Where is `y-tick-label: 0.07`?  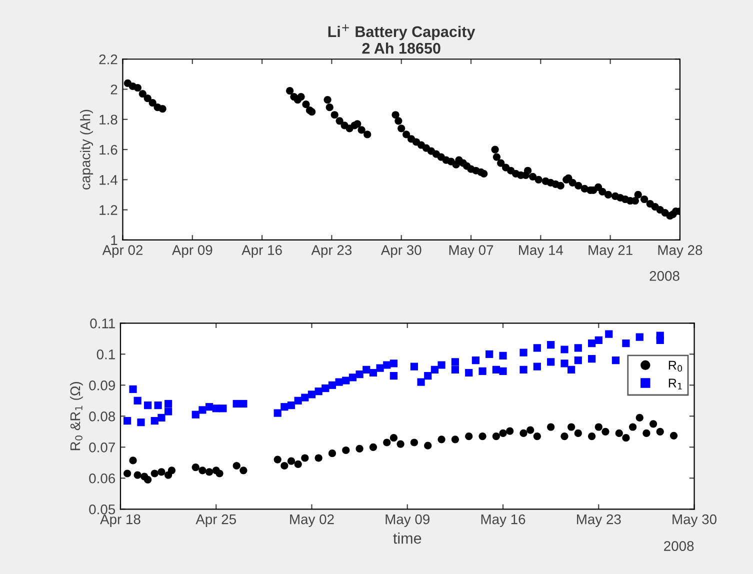
y-tick-label: 0.07 is located at coordinates (102, 447).